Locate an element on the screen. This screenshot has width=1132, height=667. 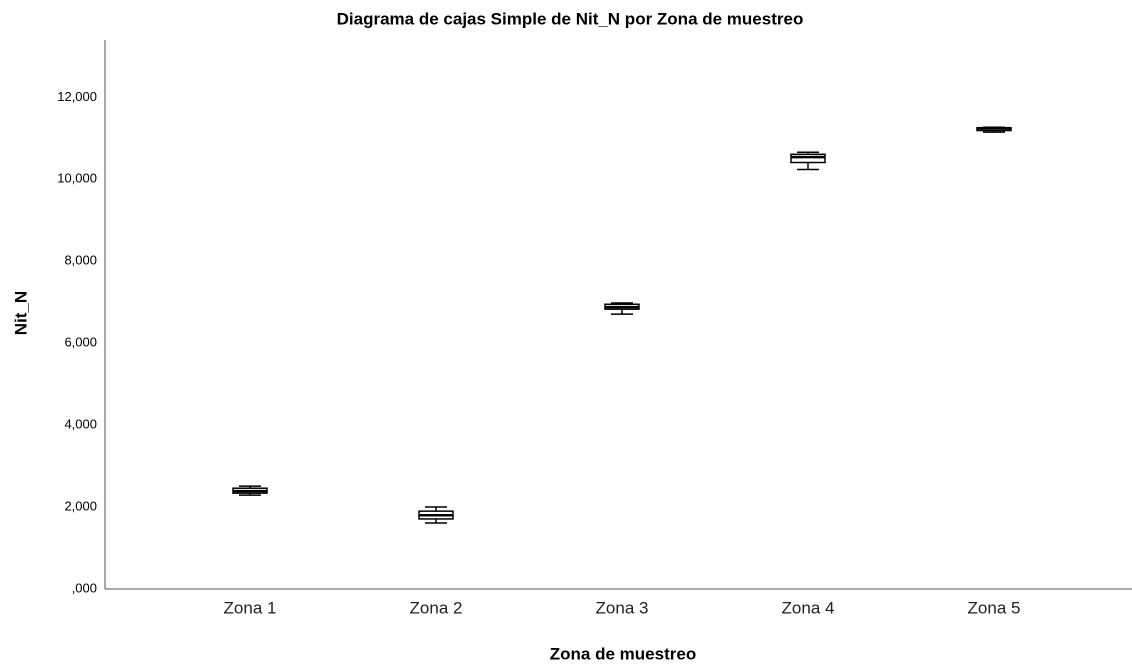
x-tick-label: Zona 5 is located at coordinates (994, 607).